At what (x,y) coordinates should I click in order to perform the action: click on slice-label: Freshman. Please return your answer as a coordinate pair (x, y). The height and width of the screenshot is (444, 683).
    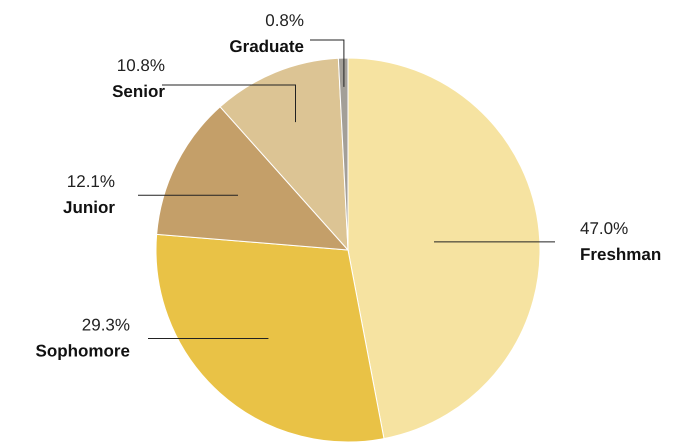
    Looking at the image, I should click on (621, 254).